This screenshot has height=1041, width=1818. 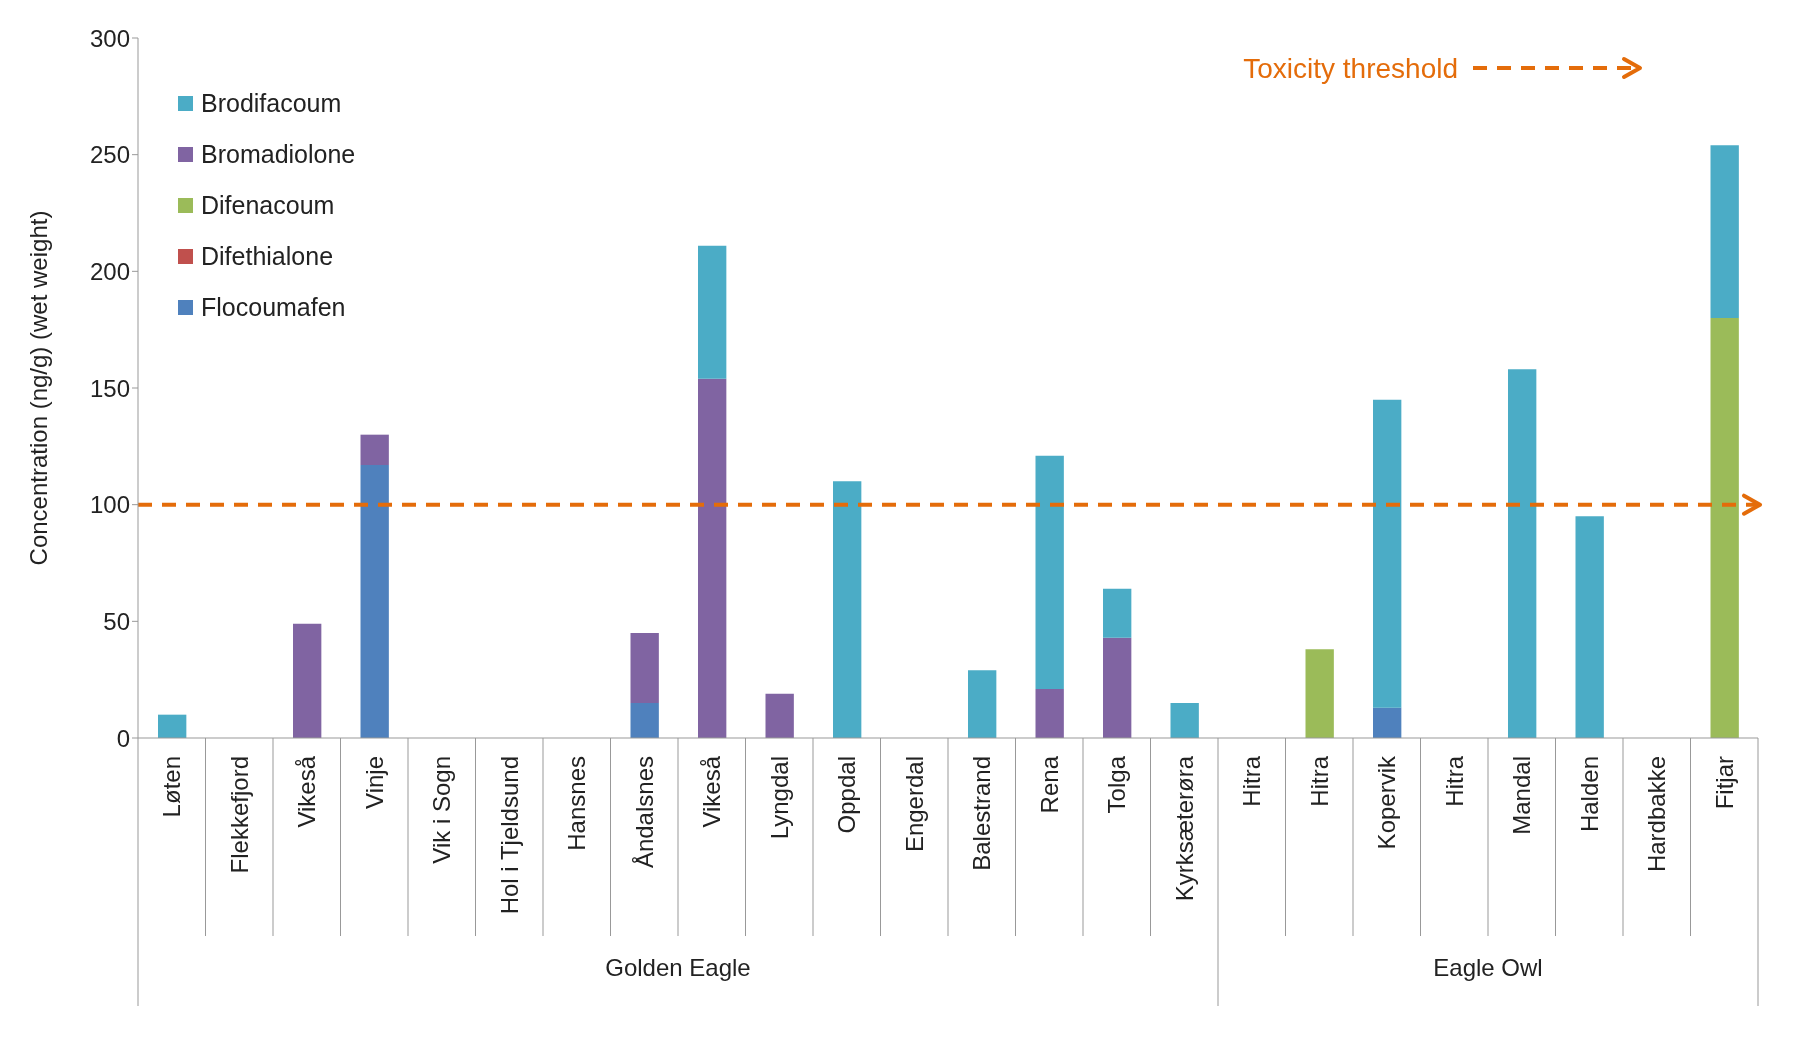 I want to click on x-tick-label: Balestrand, so click(x=982, y=813).